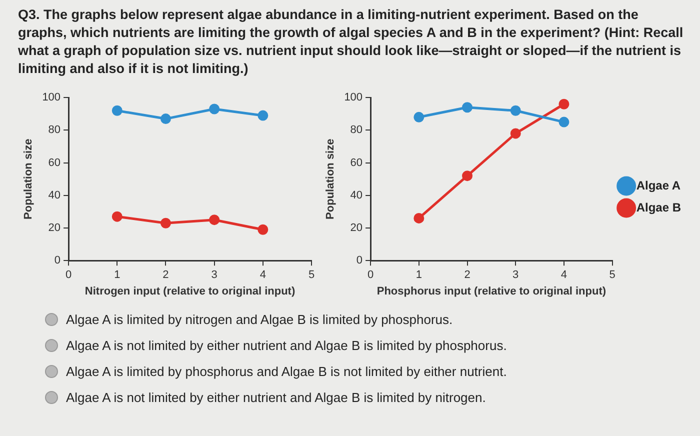 The height and width of the screenshot is (436, 700). What do you see at coordinates (276, 397) in the screenshot?
I see `text: Algae A is not limited by either nutrient and Algae B is limited by nitrogen.` at bounding box center [276, 397].